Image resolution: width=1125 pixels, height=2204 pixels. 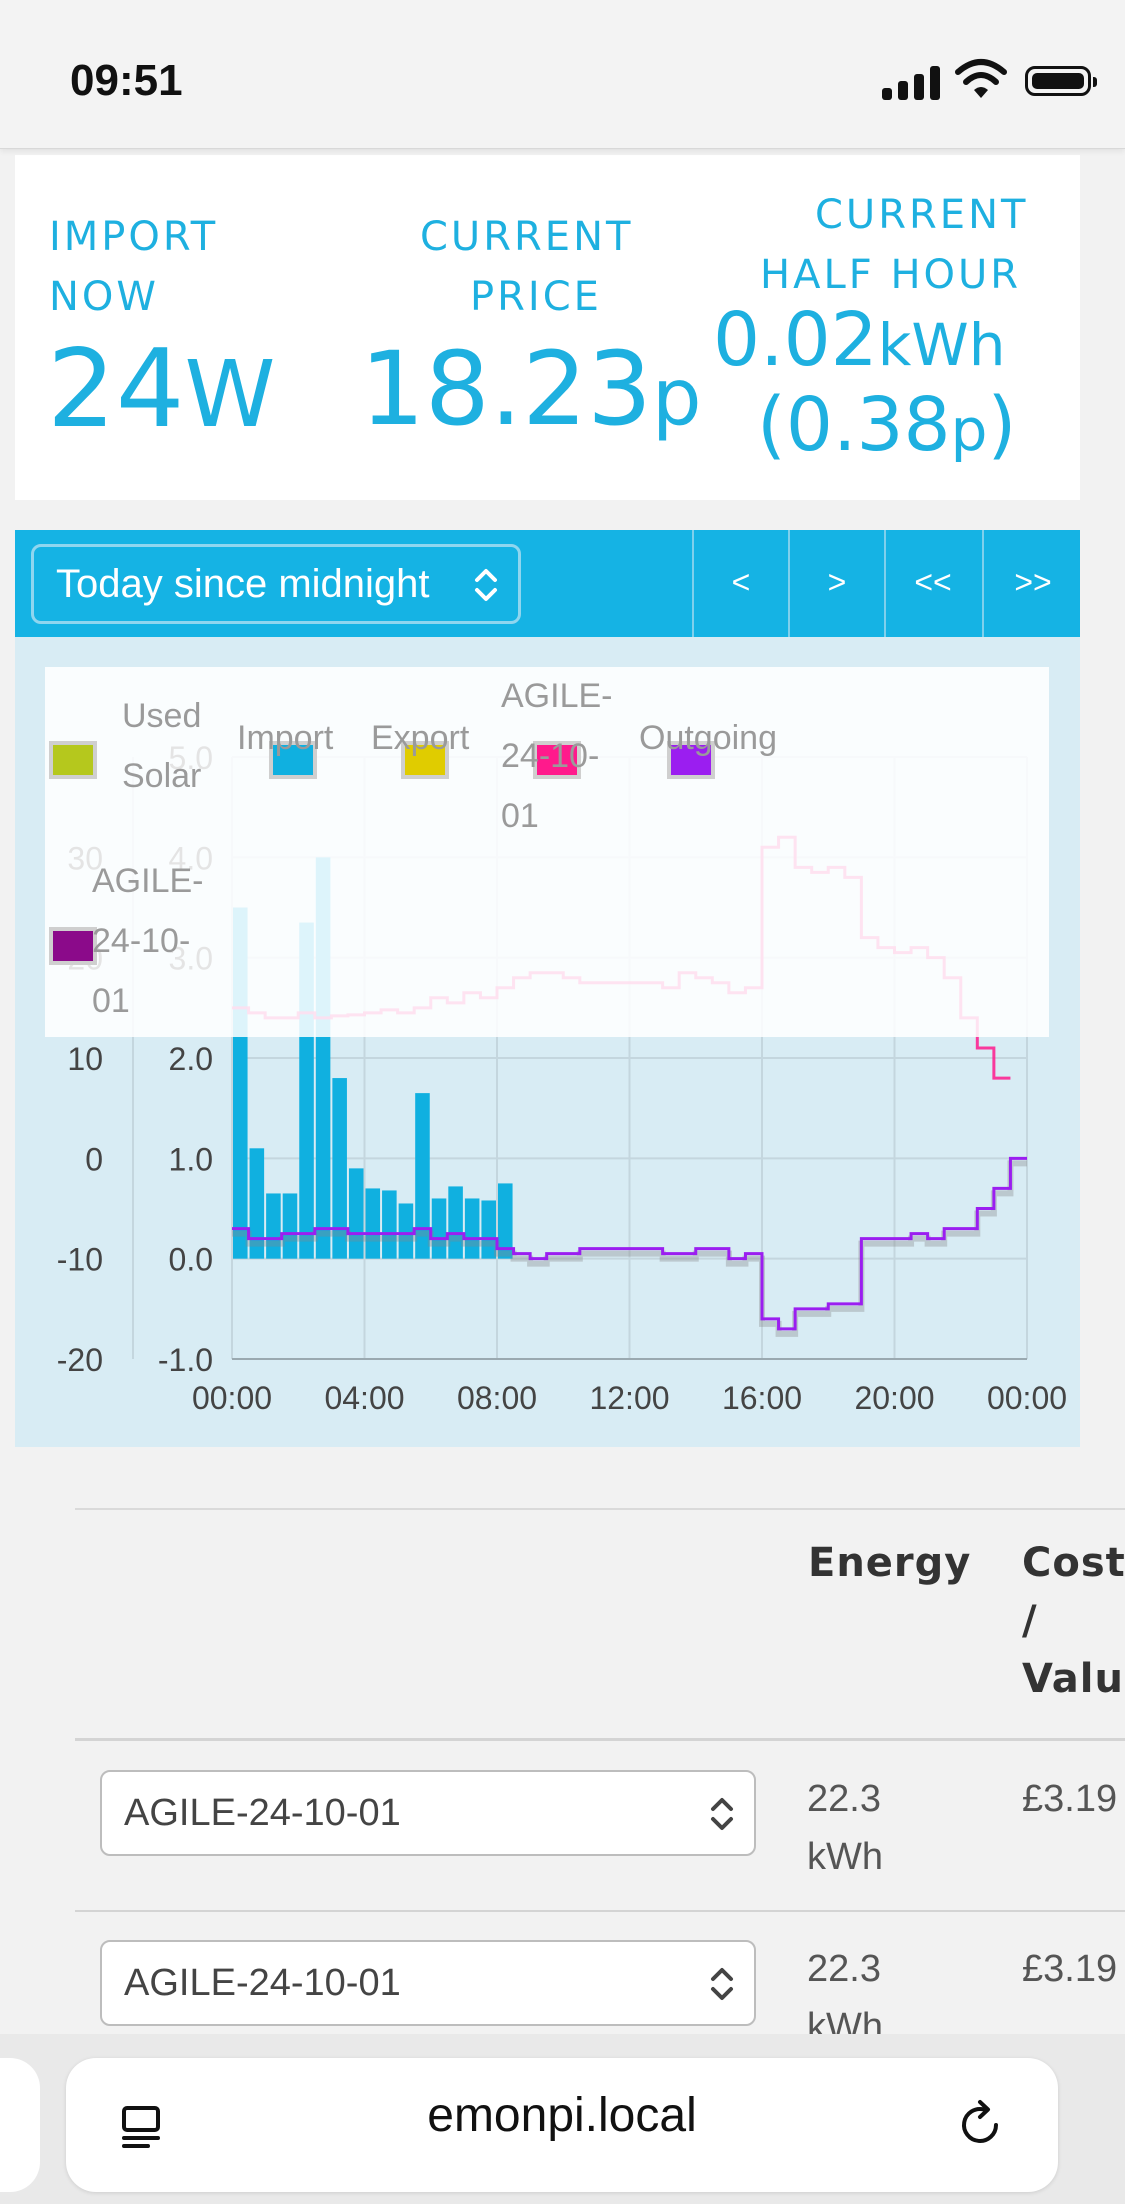 I want to click on prev-button: <, so click(x=740, y=583).